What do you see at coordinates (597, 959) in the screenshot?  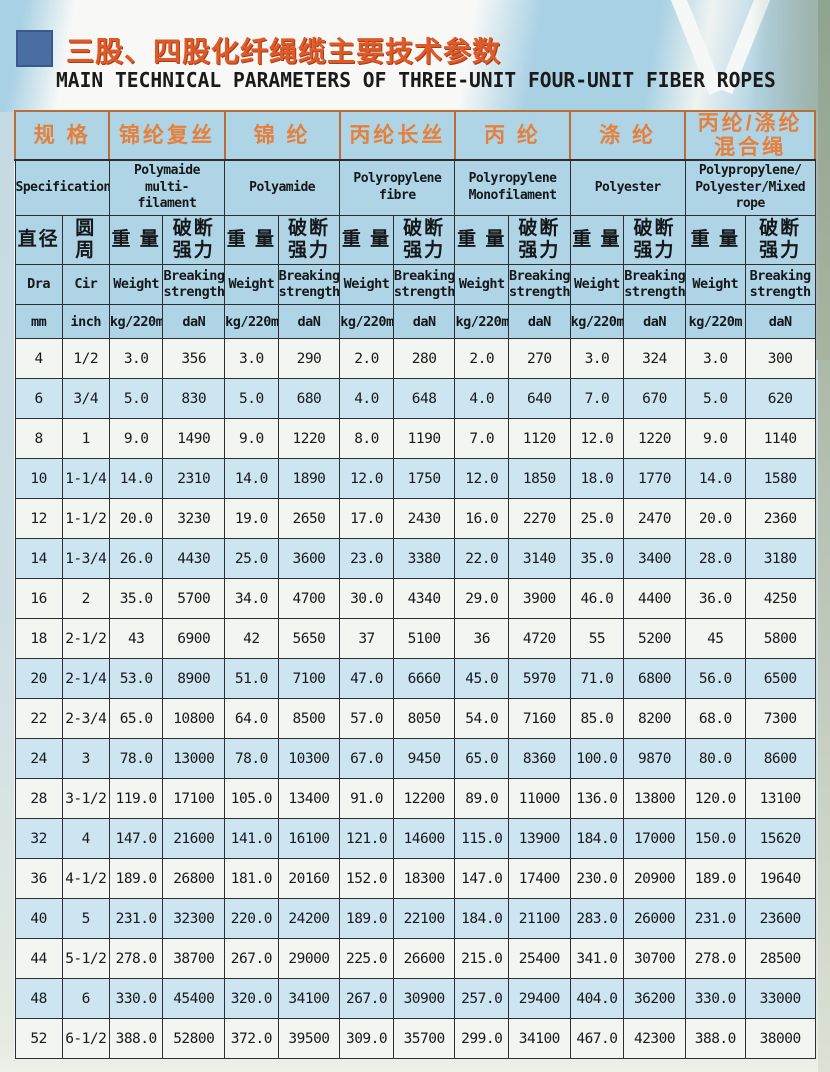 I see `table-cell: 341.0` at bounding box center [597, 959].